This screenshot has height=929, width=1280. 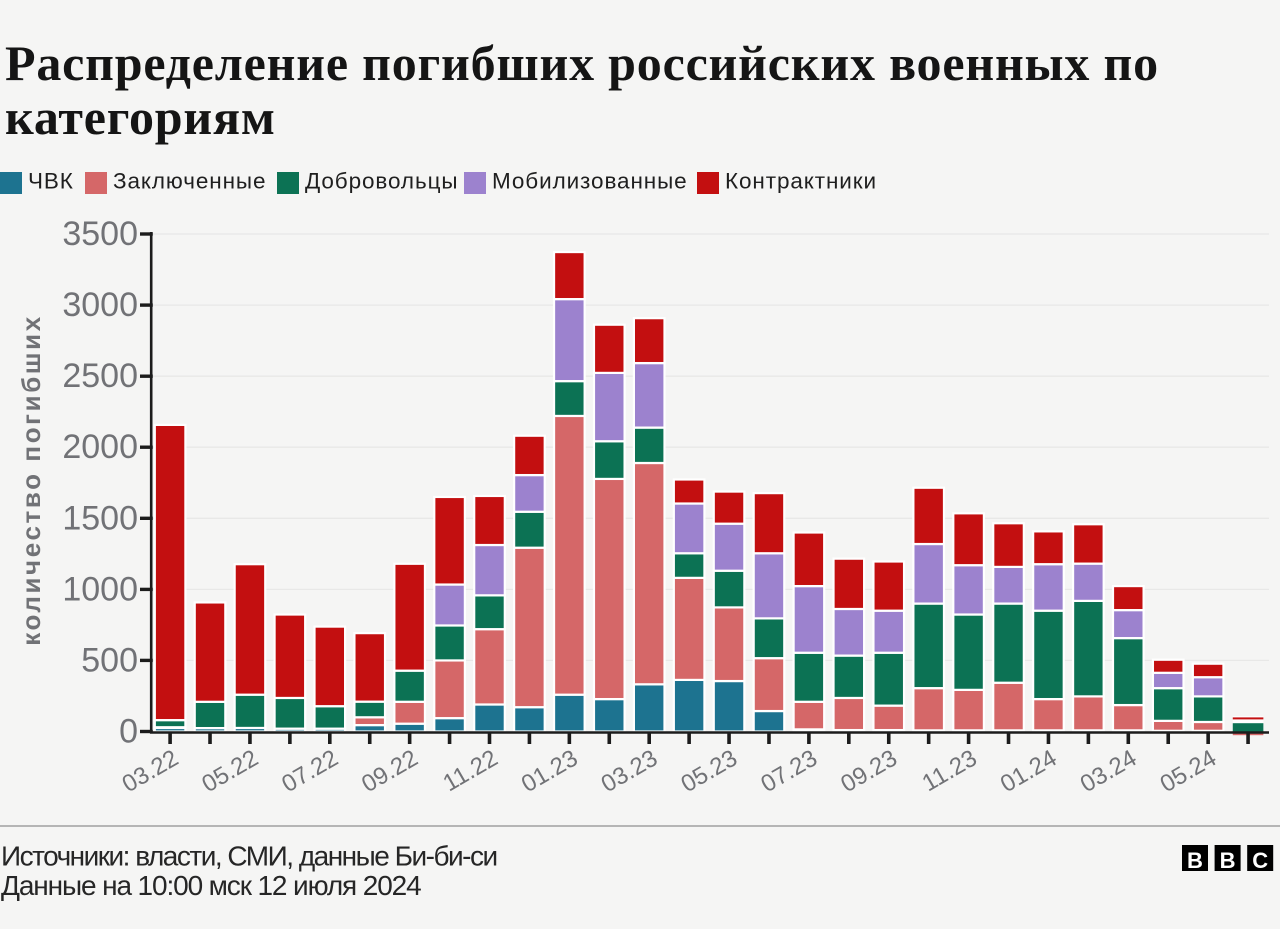 I want to click on svg-text: Контрактники, so click(x=801, y=181).